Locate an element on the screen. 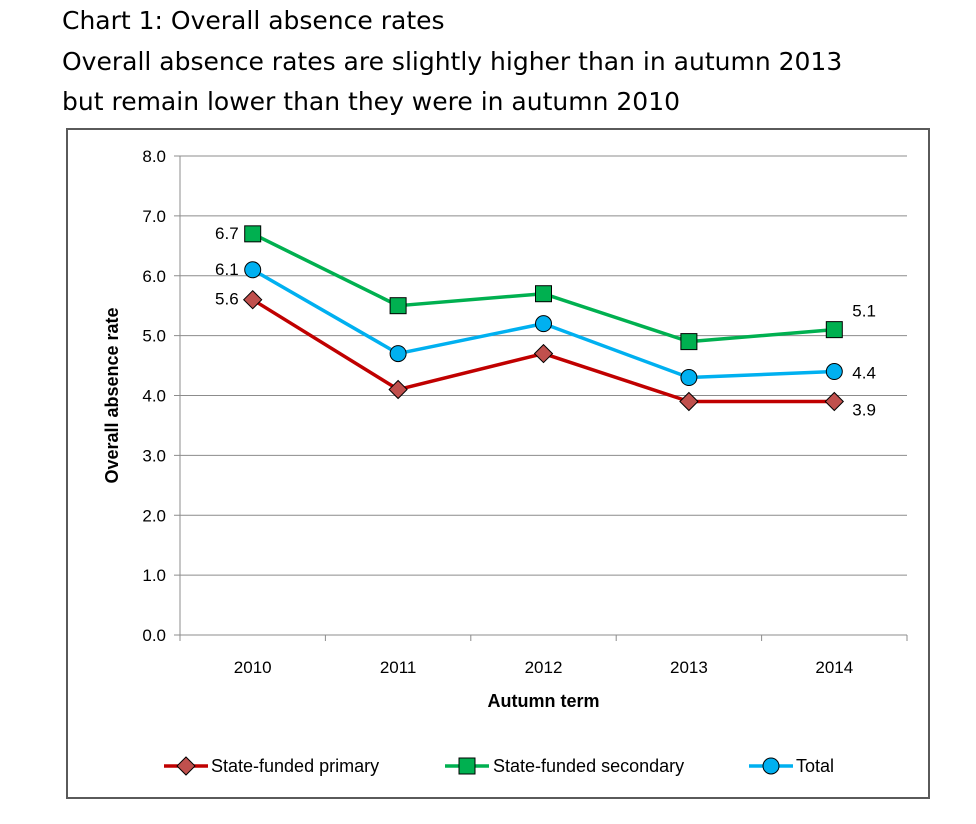 This screenshot has height=824, width=976. data-label: 5.1 is located at coordinates (864, 311).